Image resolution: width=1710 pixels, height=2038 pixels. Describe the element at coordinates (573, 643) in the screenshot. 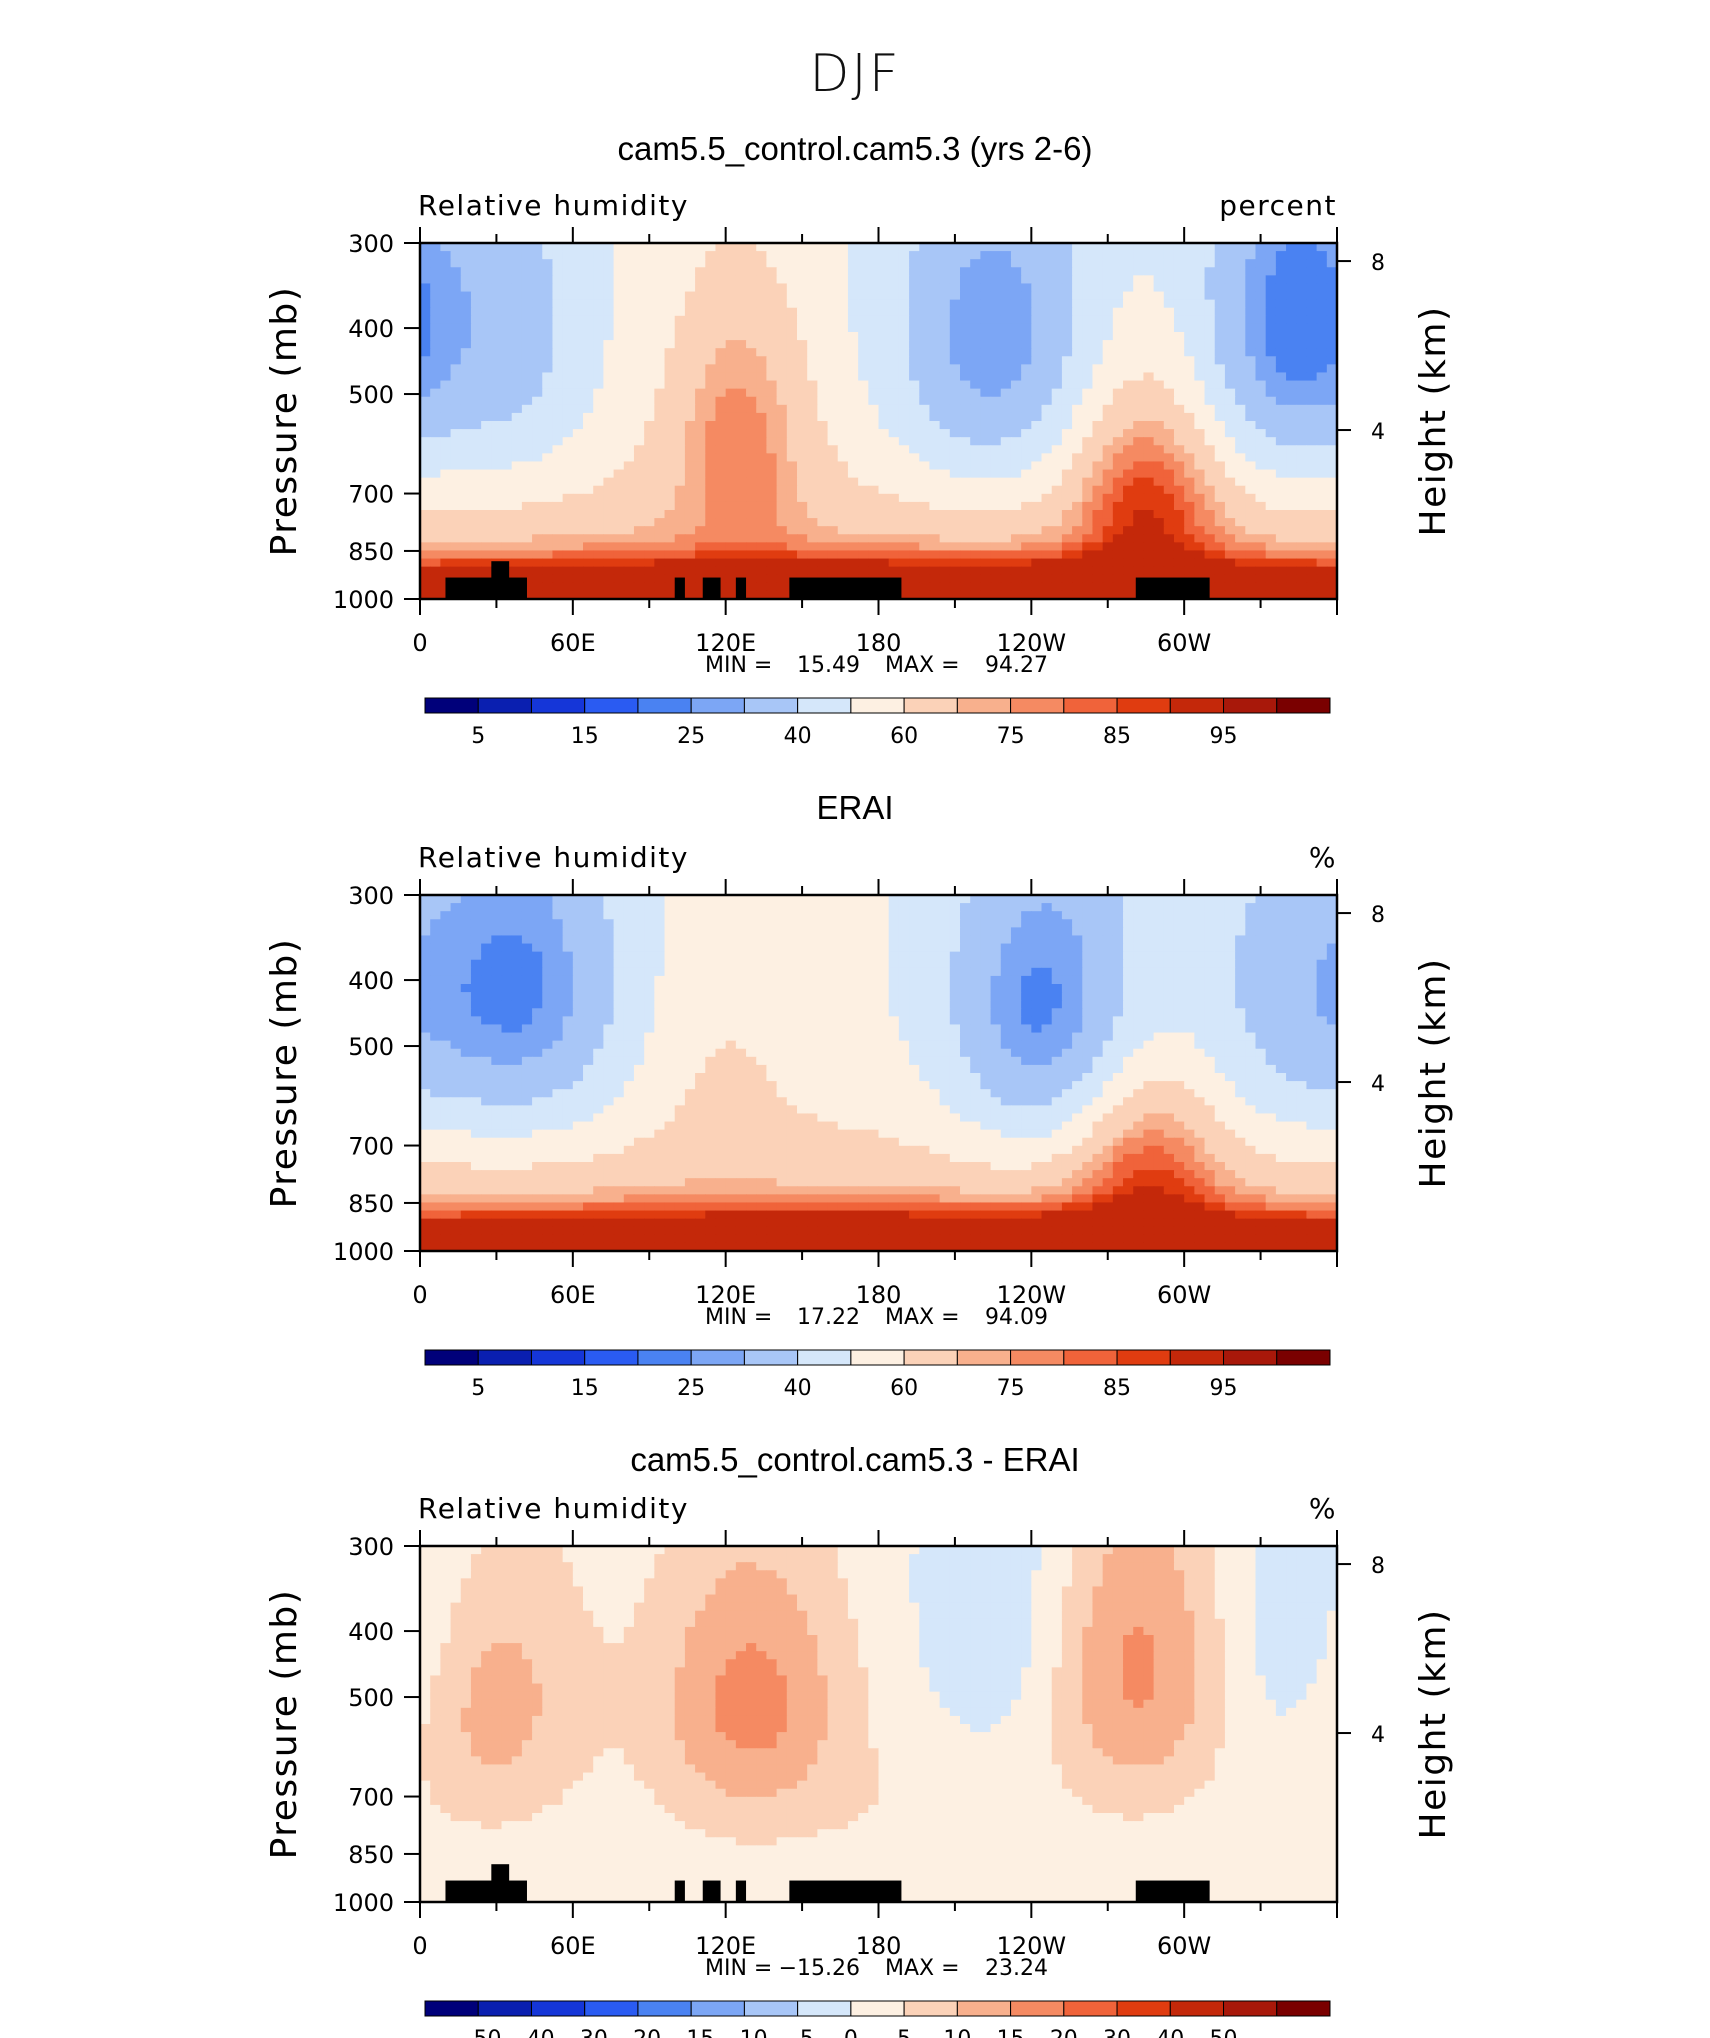

I see `x-tick-label: 60E` at that location.